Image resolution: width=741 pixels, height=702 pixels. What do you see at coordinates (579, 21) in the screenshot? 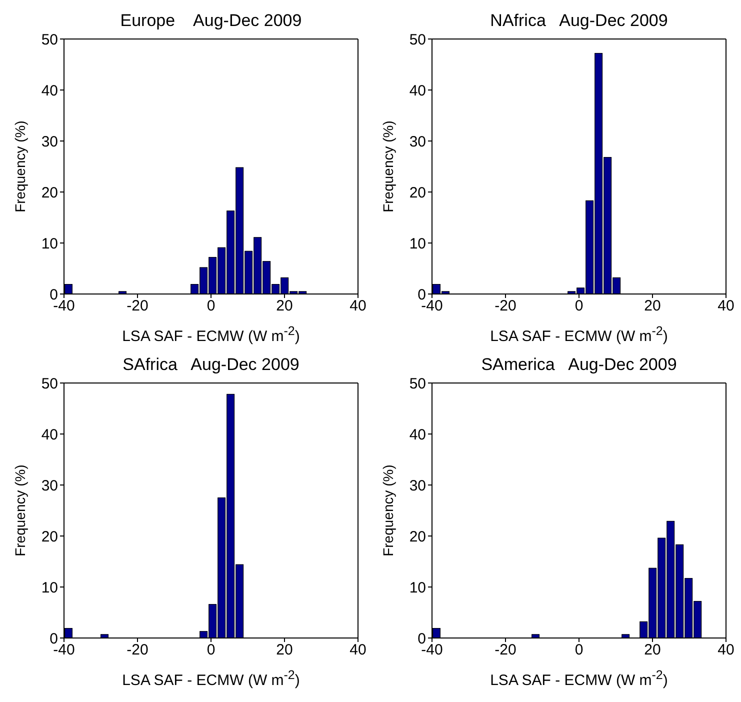
I see `chart-title: NAfrica Aug-Dec 2009` at bounding box center [579, 21].